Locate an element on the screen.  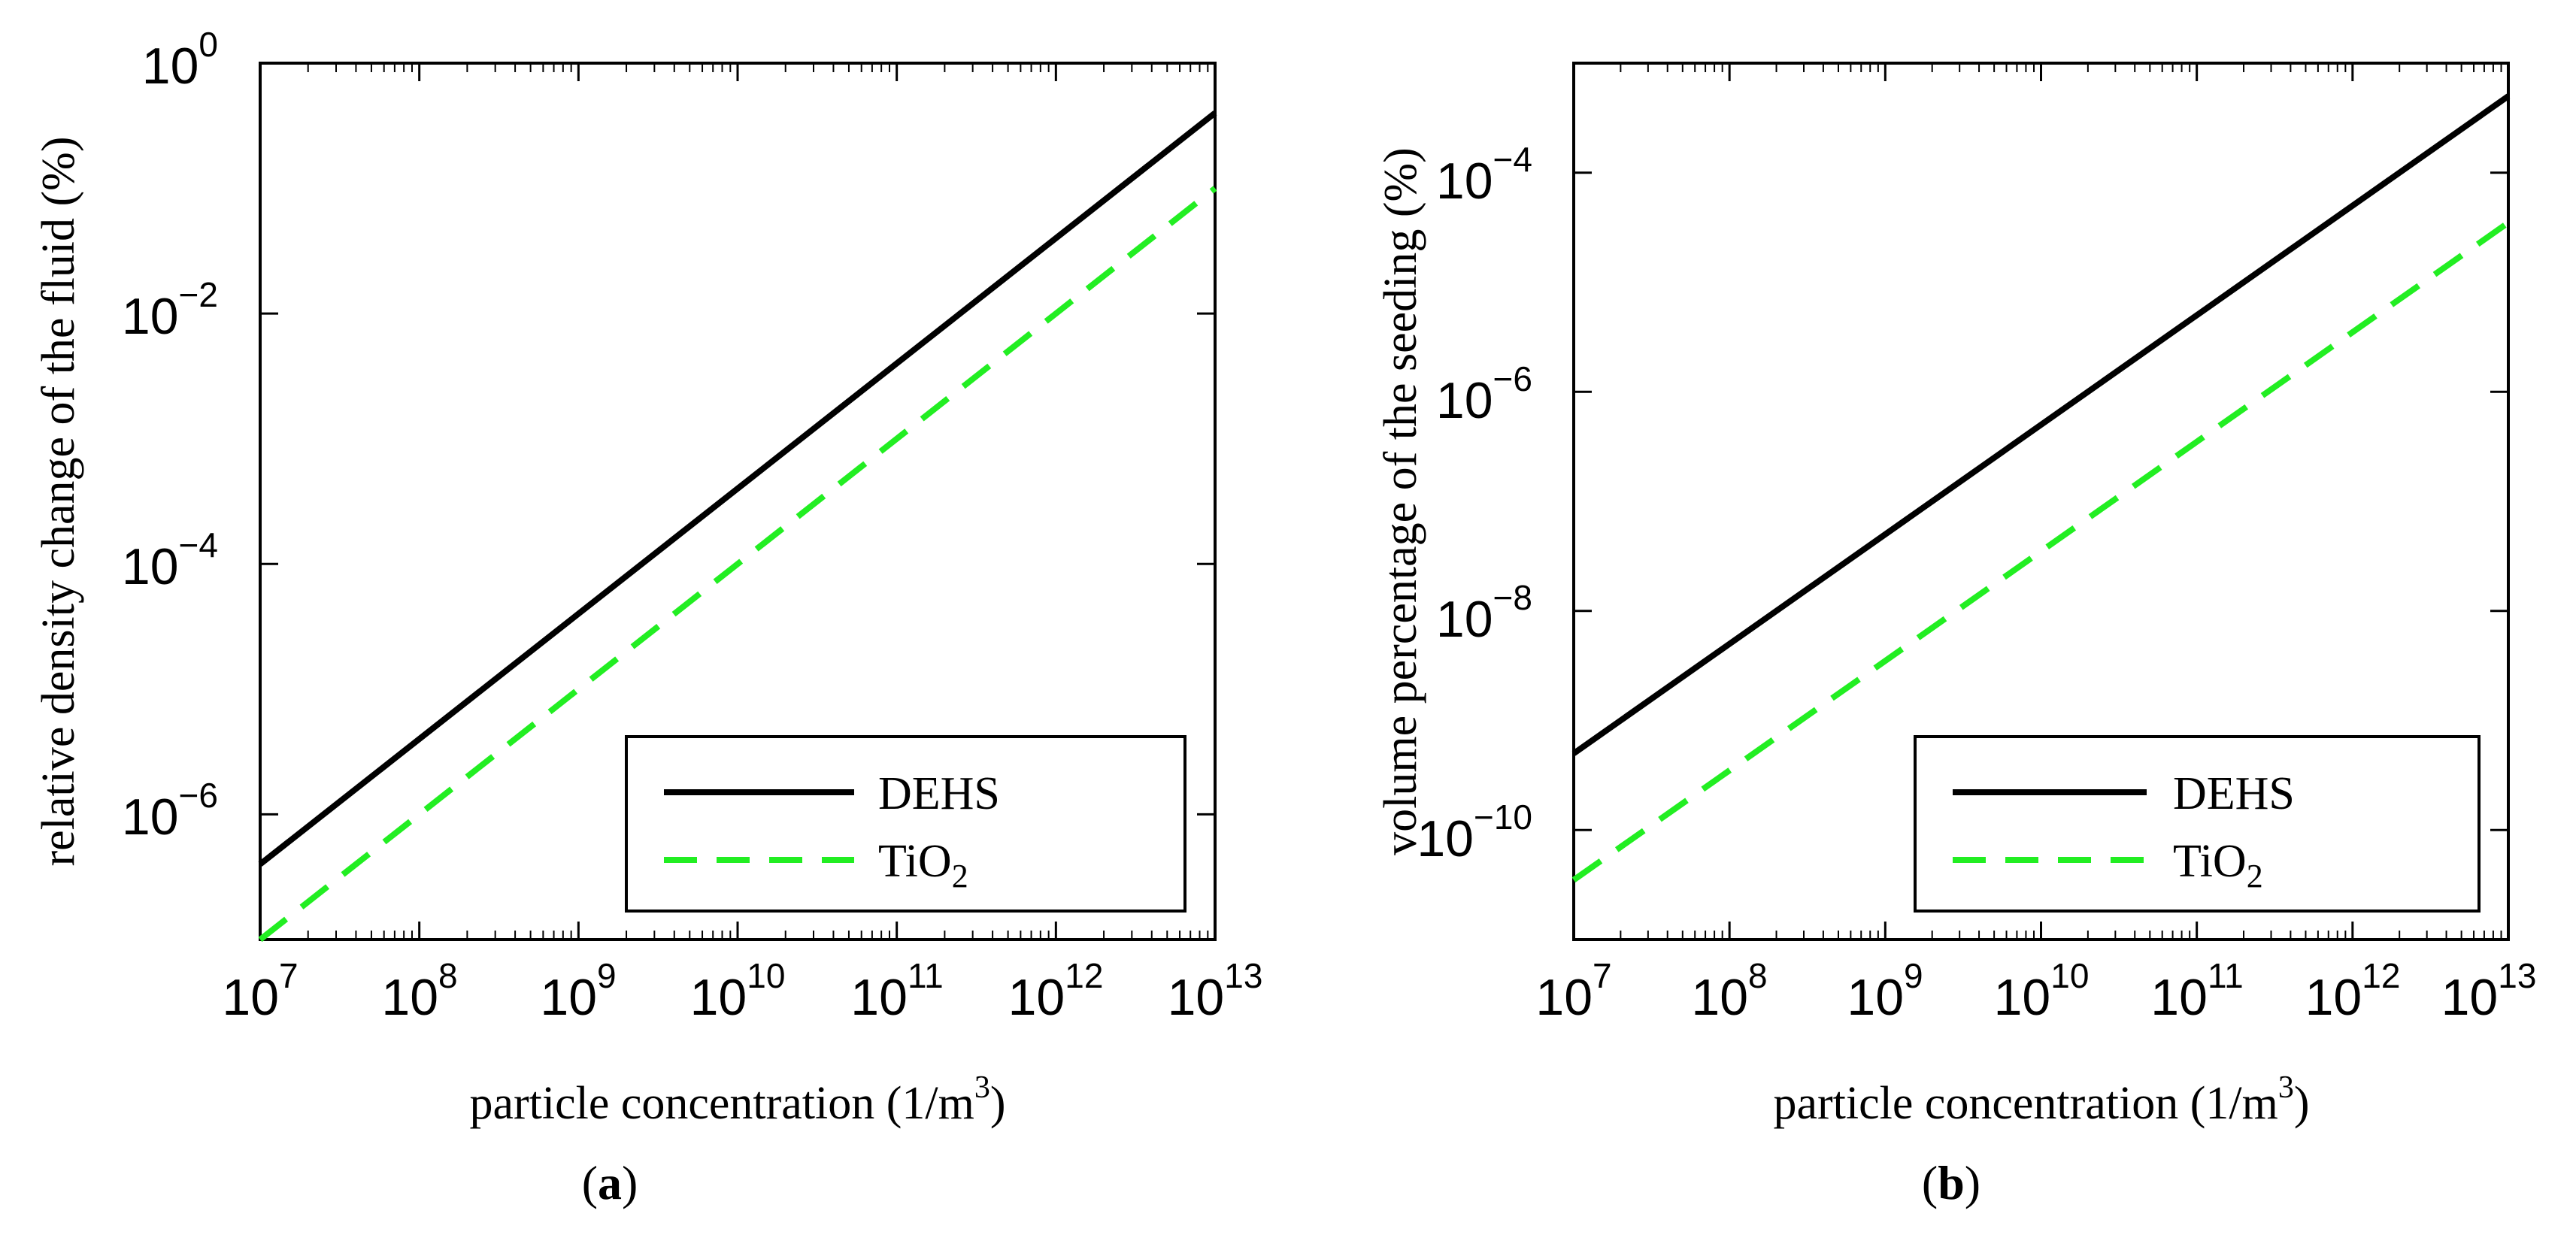
panel-b-legend-box is located at coordinates (2197, 824).